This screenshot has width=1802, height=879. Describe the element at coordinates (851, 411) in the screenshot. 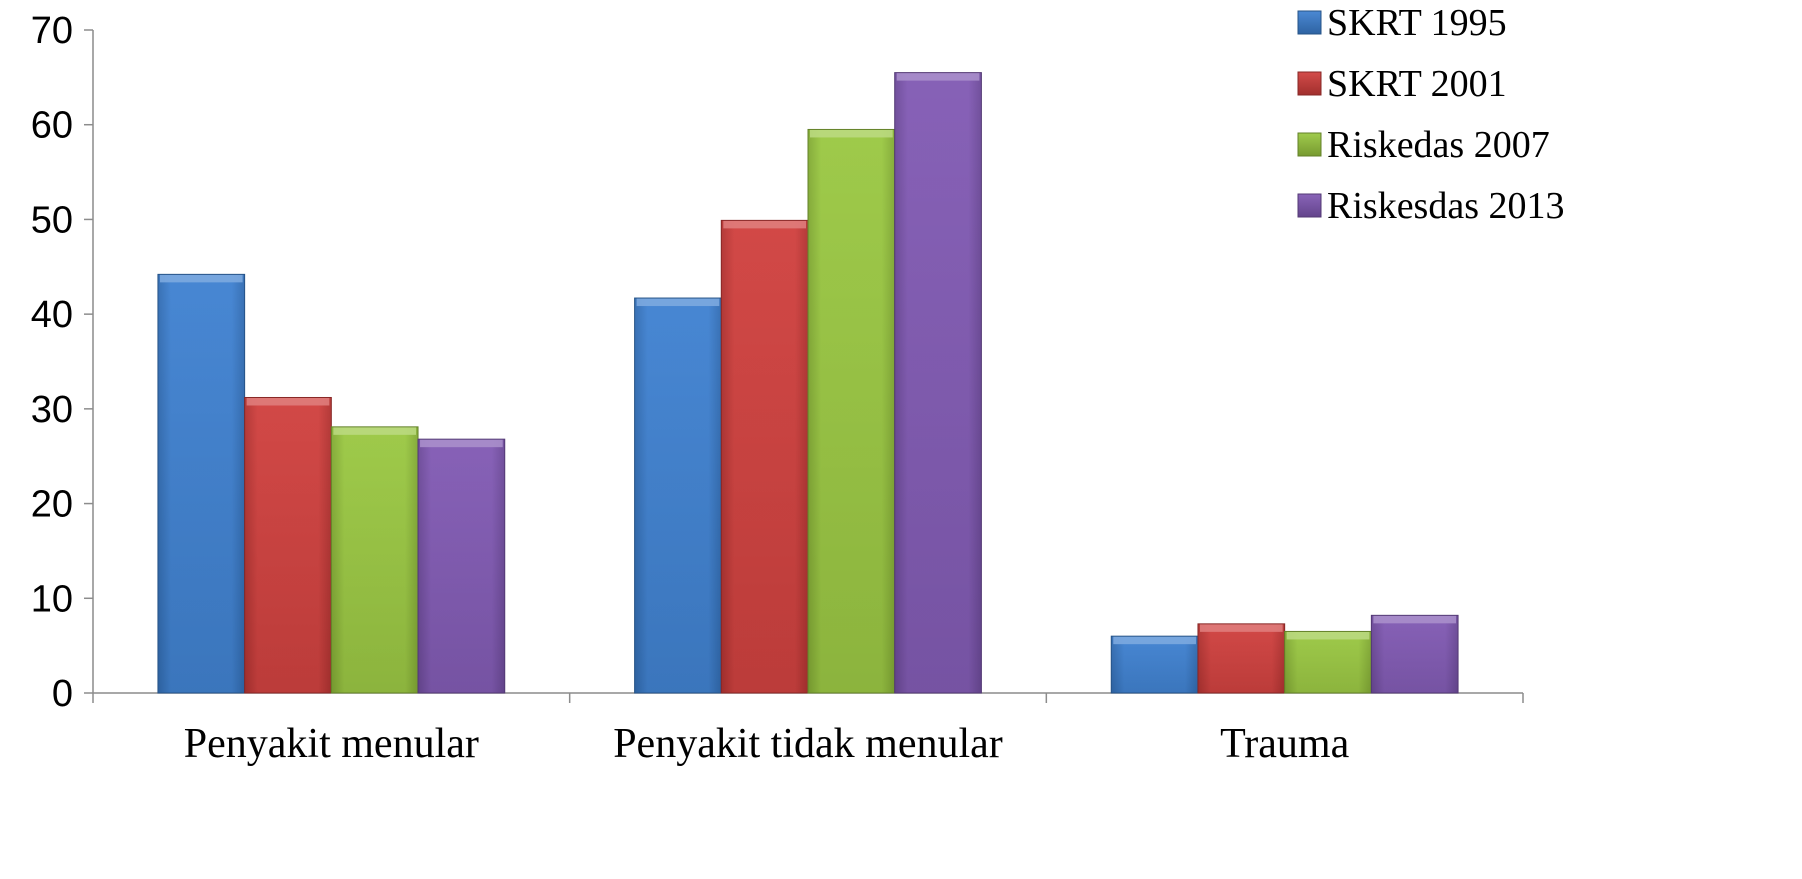

I see `bar-riskedas-2007-penyakit-tidak-menular` at that location.